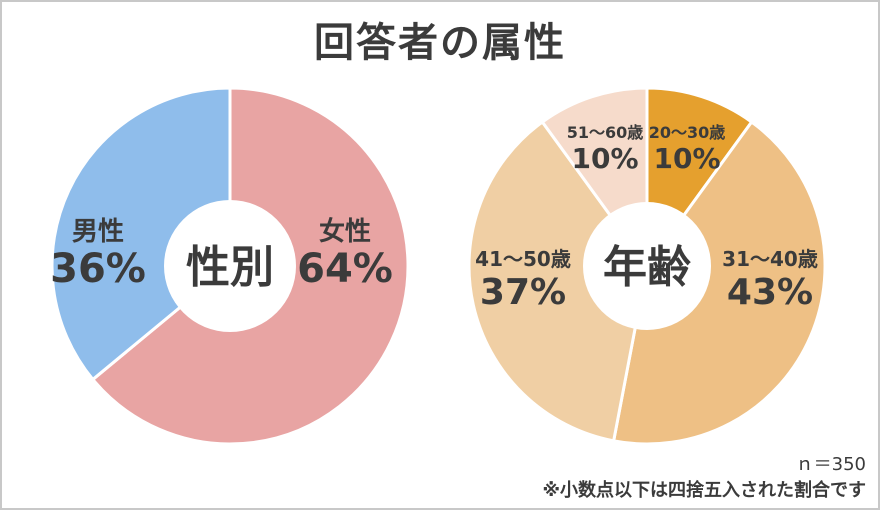  Describe the element at coordinates (523, 292) in the screenshot. I see `slice-value-label: 37%` at that location.